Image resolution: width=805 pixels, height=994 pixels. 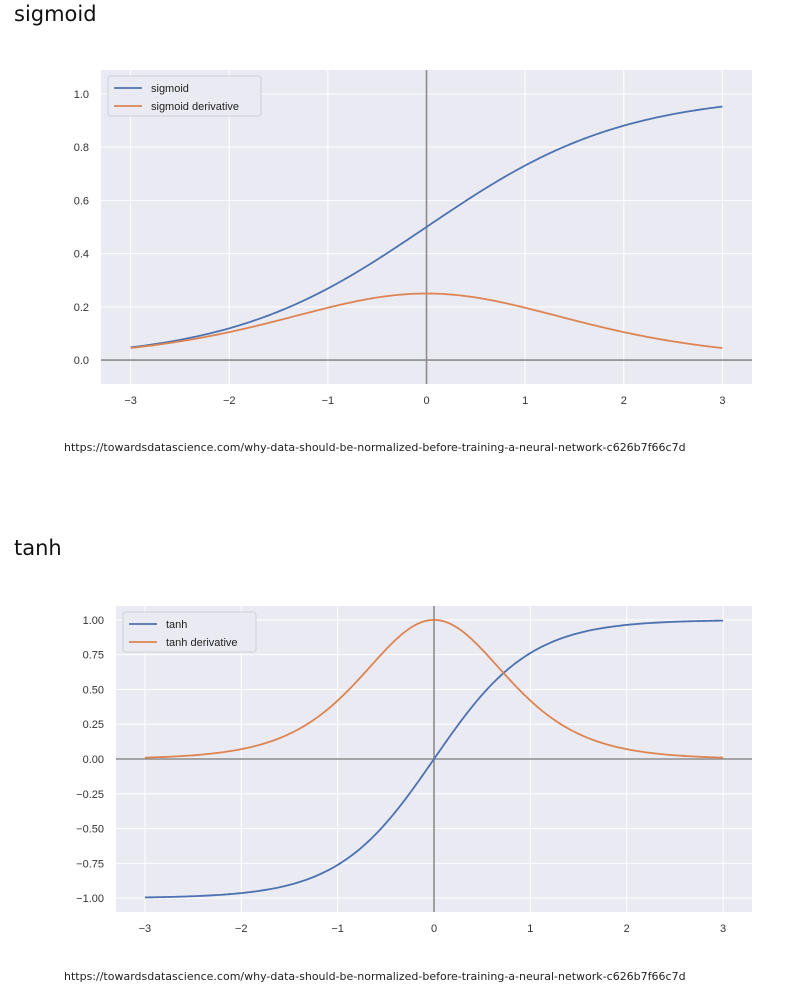 I want to click on series-line-tanh-derivative, so click(x=434, y=689).